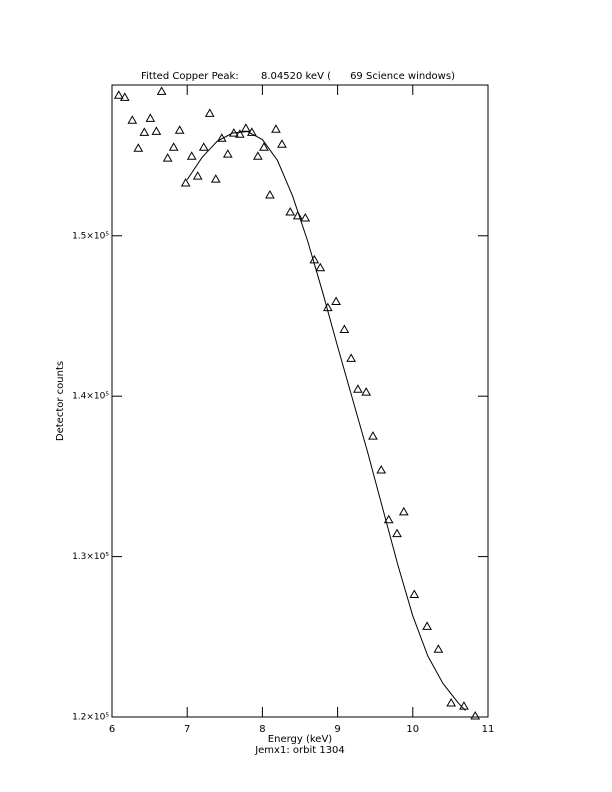 The width and height of the screenshot is (612, 792). I want to click on y-tick-label: 1.3×10⁵, so click(90, 557).